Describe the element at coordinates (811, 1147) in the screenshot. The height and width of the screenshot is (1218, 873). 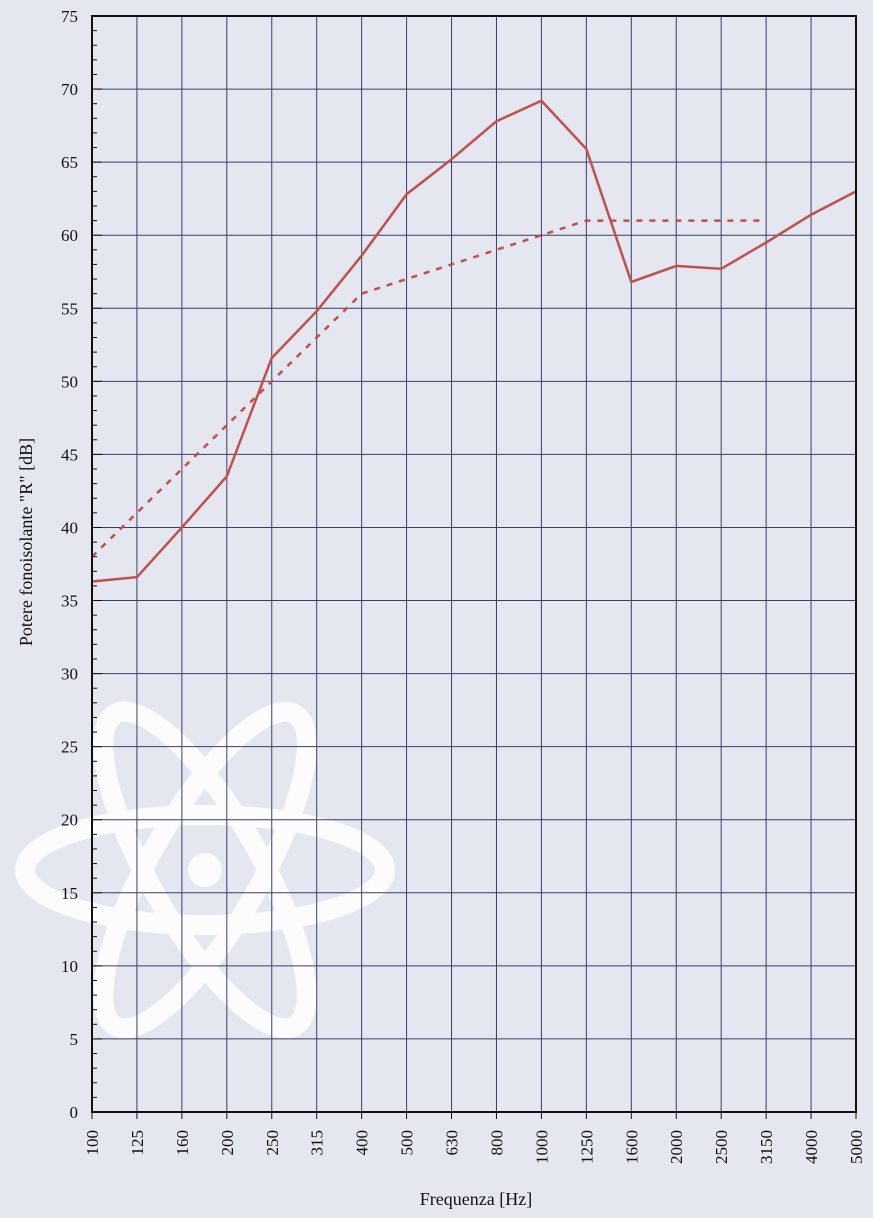
I see `x-tick-label: 4000` at that location.